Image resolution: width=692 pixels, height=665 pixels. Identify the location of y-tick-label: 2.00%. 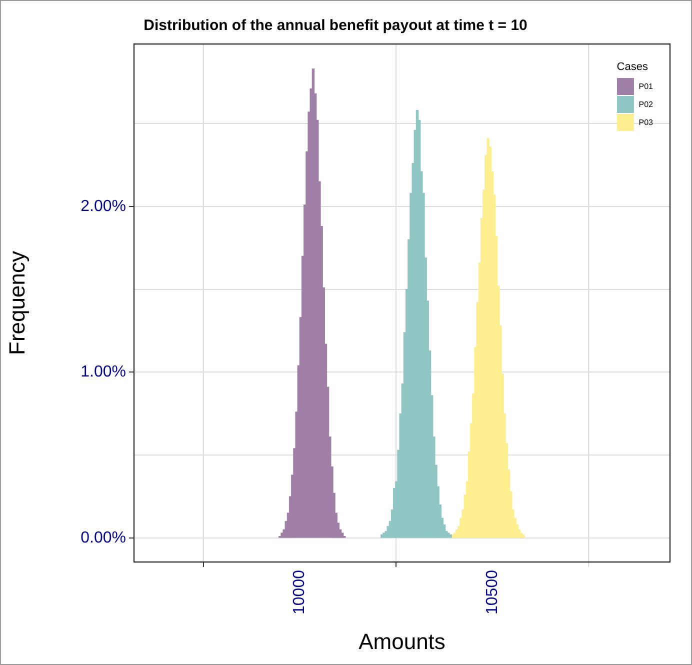
(103, 206).